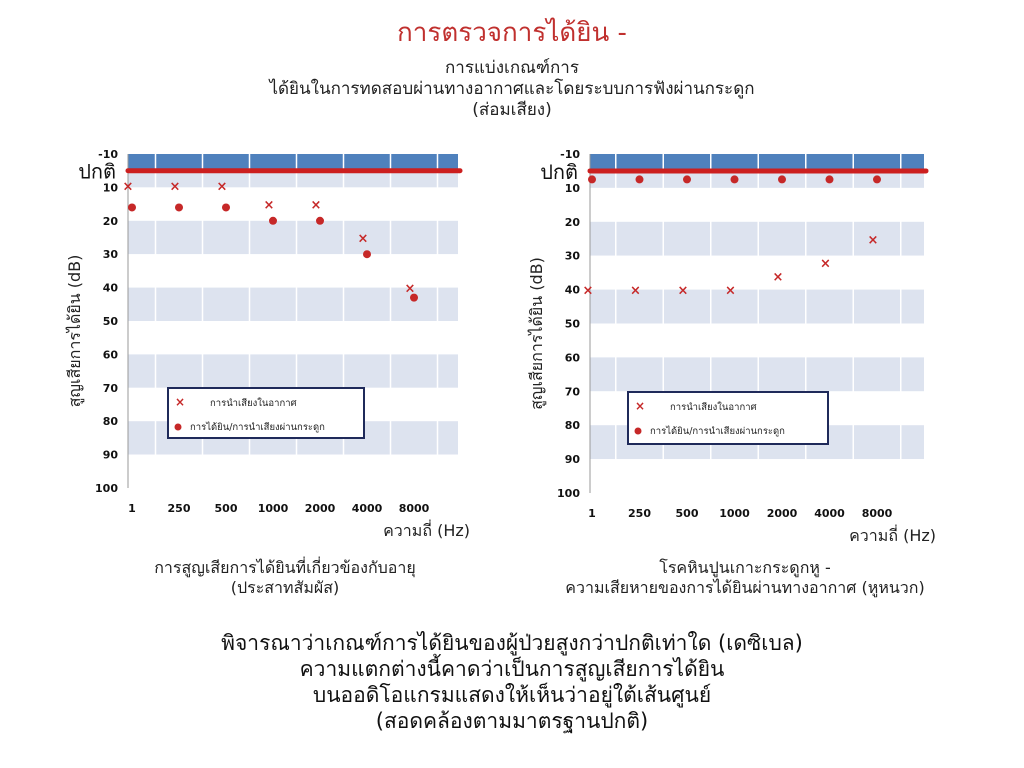 This screenshot has width=1024, height=768. Describe the element at coordinates (285, 567) in the screenshot. I see `caption-left-line-1: การสูญเสียการได้ยินที่เกี่ยวข้องกับอายุ` at that location.